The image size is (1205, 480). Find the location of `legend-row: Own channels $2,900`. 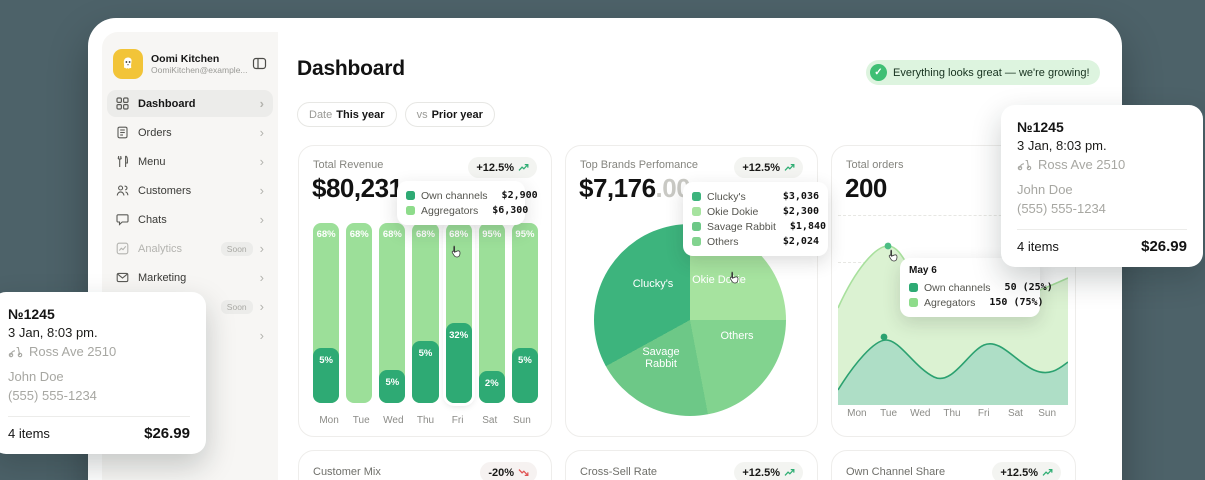

legend-row: Own channels $2,900 is located at coordinates (472, 195).